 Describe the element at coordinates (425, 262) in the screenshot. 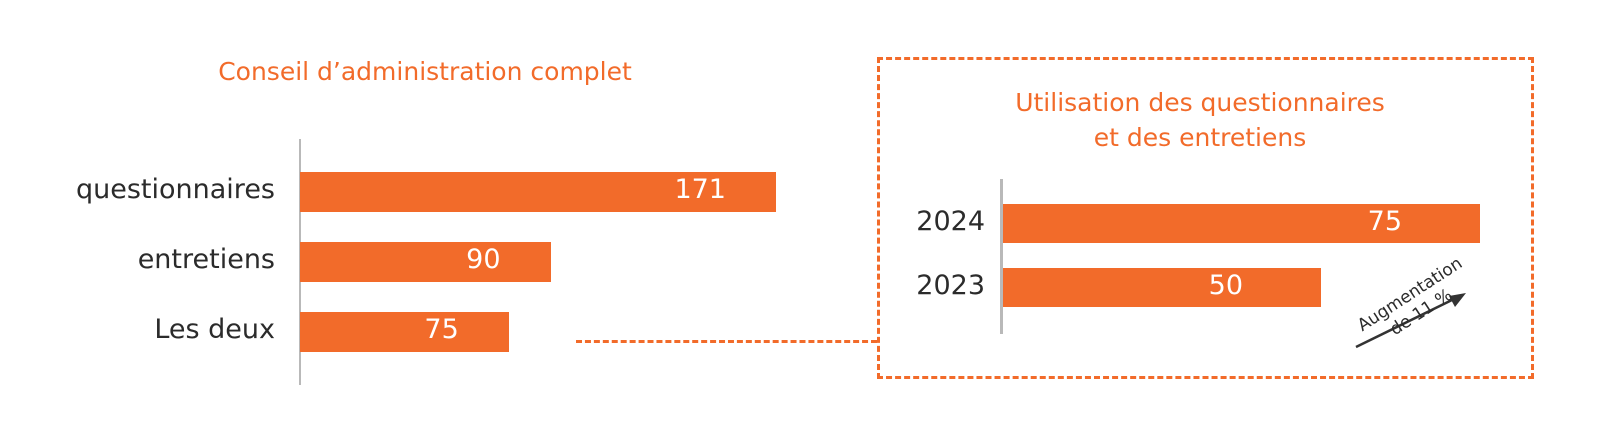

I see `bar-entretiens` at that location.